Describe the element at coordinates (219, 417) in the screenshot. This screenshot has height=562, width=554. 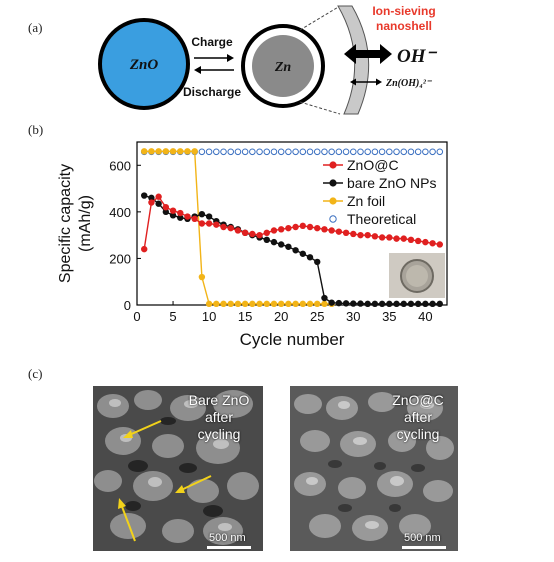
I see `sem-caption-bare-zno: Bare ZnO after cycling` at that location.